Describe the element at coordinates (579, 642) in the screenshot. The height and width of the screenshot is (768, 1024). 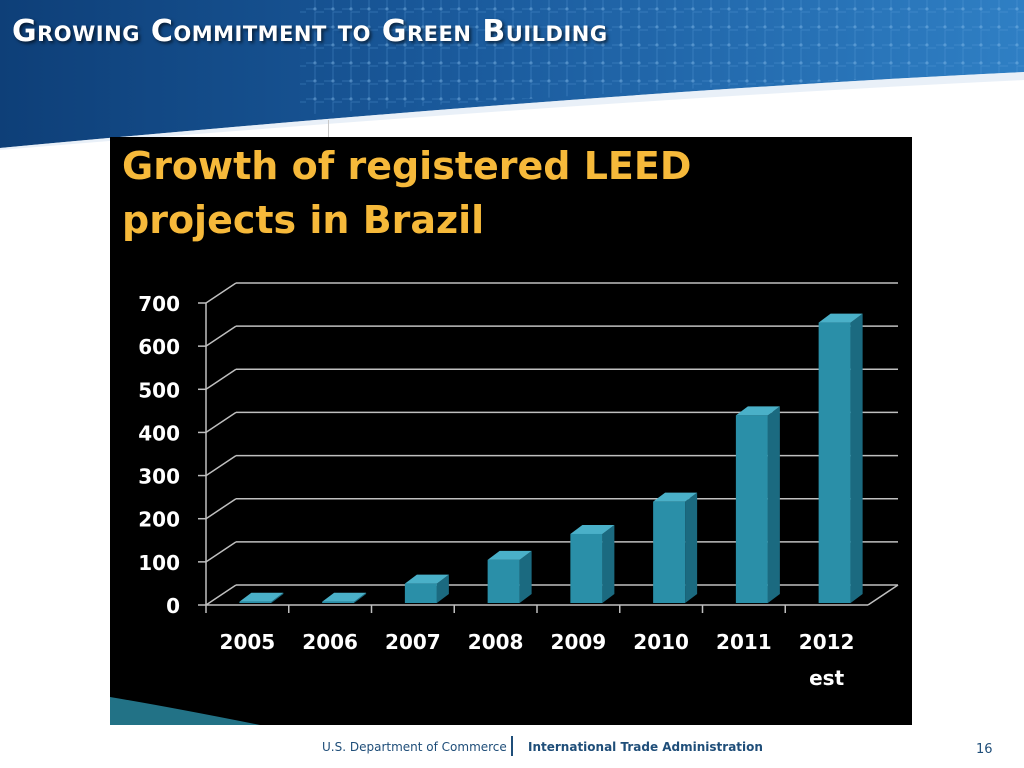
I see `x-tick-label: 2009` at that location.